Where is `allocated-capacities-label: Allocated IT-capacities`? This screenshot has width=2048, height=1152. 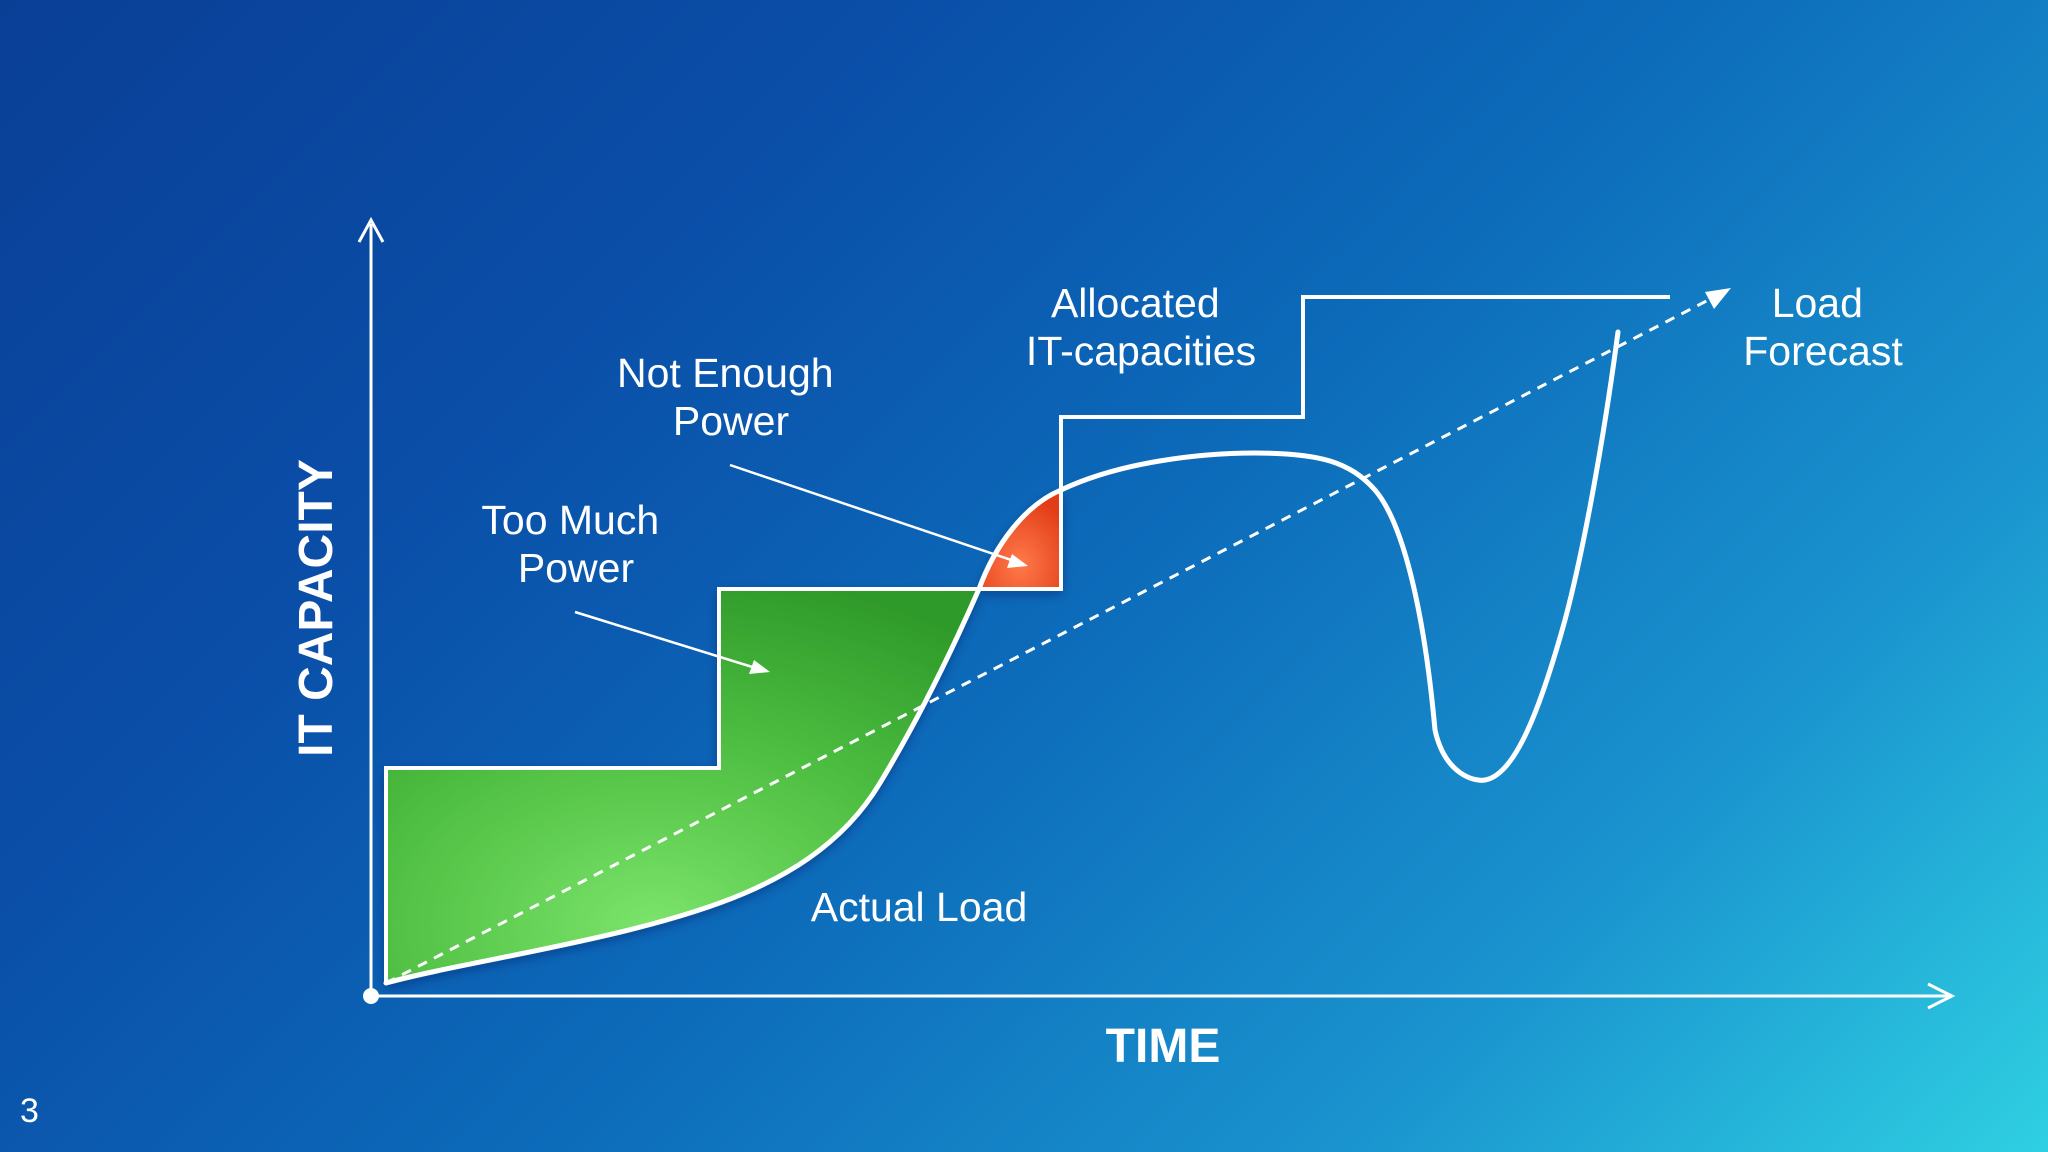
allocated-capacities-label: Allocated IT-capacities is located at coordinates (1141, 327).